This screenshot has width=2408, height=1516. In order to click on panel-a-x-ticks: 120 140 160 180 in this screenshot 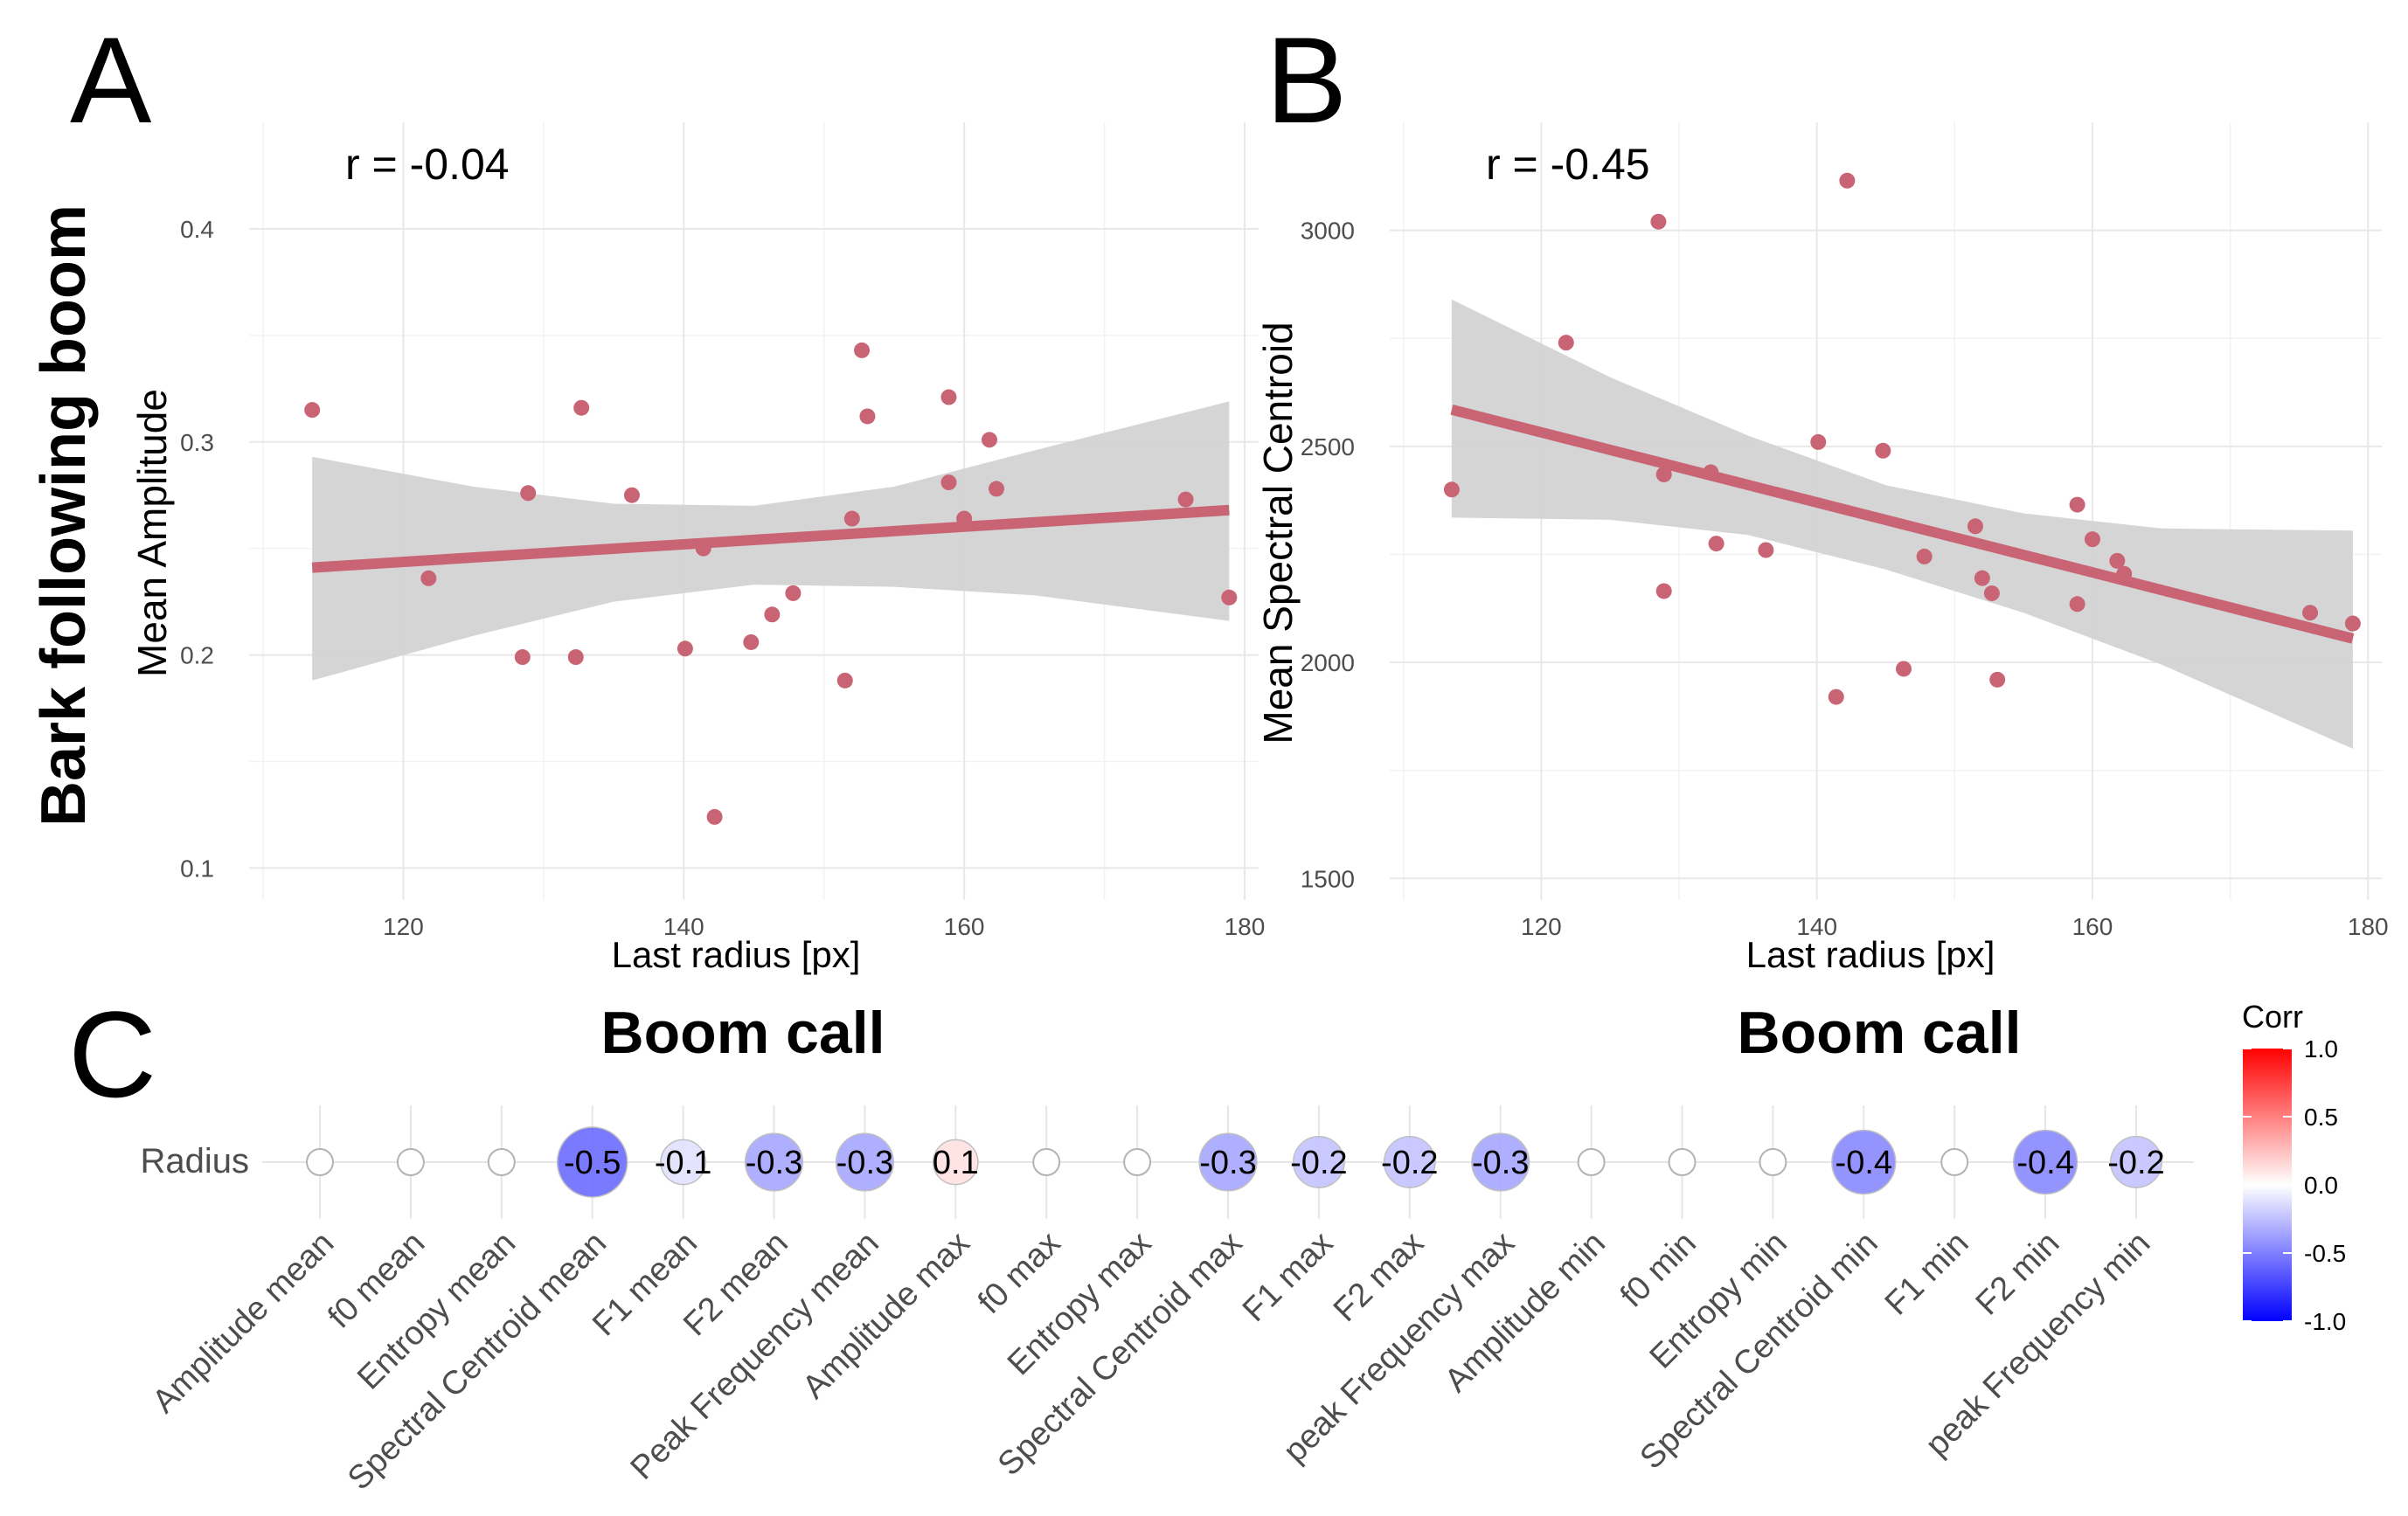, I will do `click(824, 926)`.